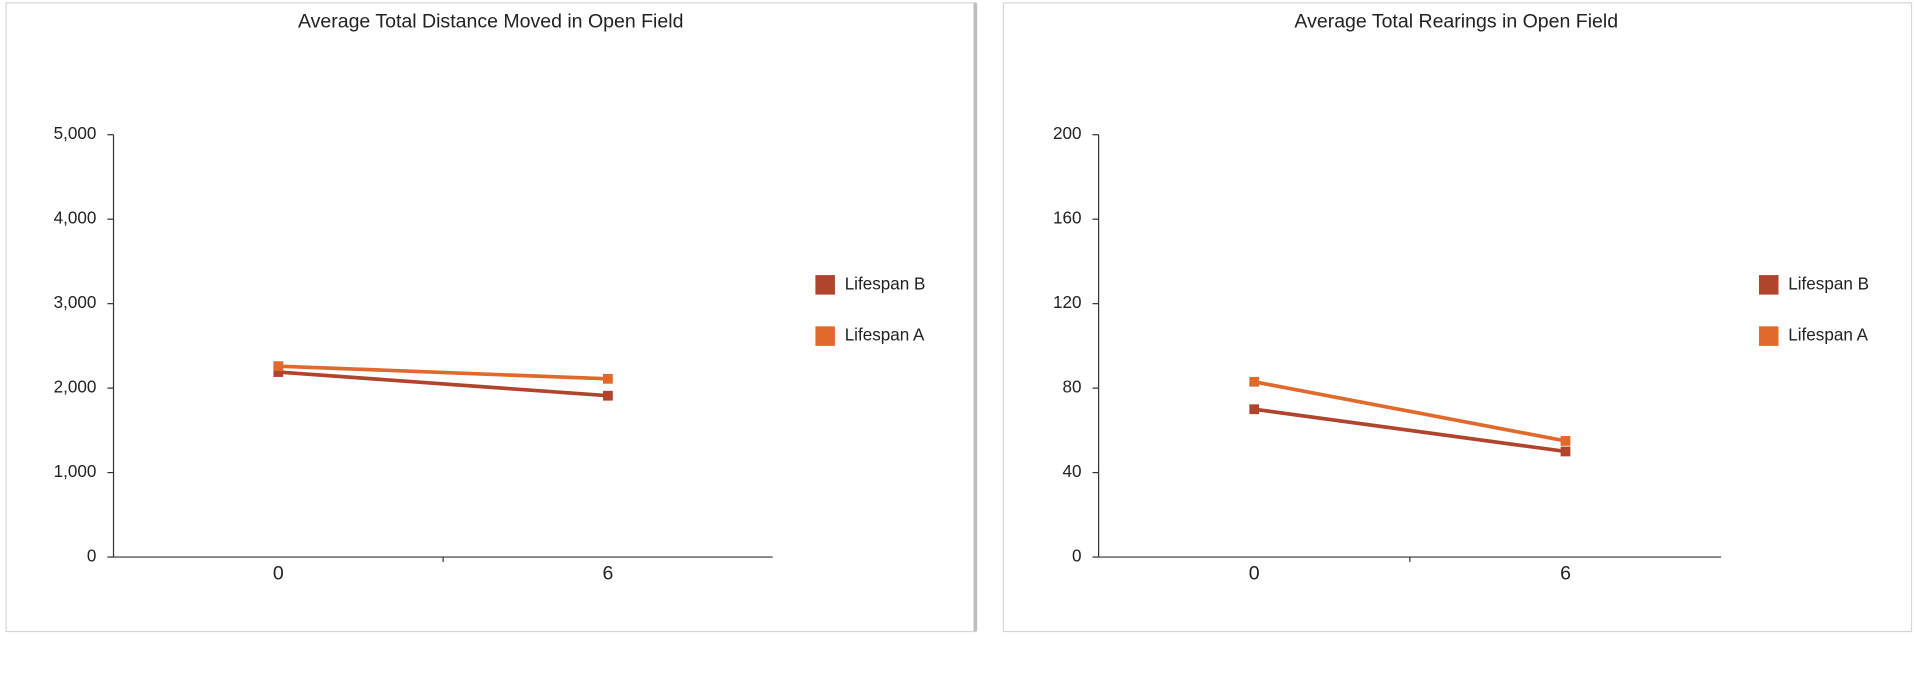  Describe the element at coordinates (75, 387) in the screenshot. I see `y-tick-label: 2,000` at that location.